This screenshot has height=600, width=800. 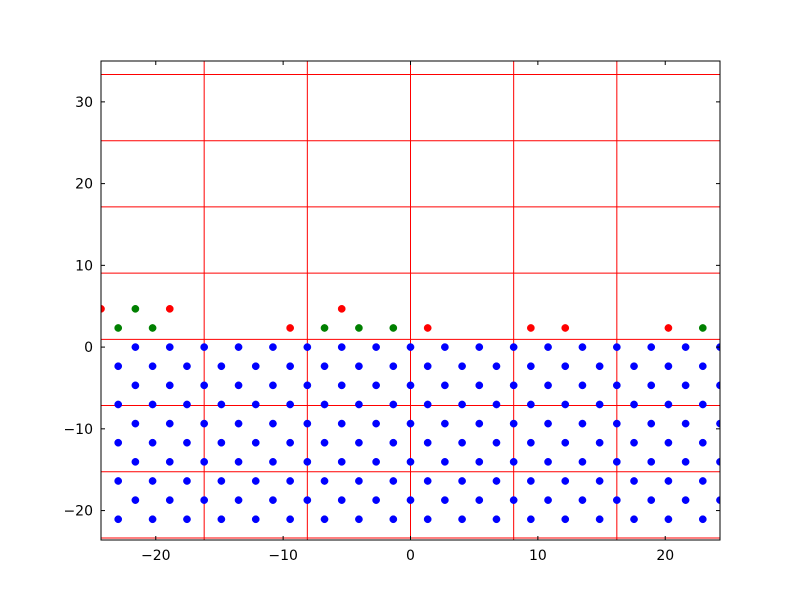 What do you see at coordinates (84, 185) in the screenshot?
I see `y-tick-label: 20` at bounding box center [84, 185].